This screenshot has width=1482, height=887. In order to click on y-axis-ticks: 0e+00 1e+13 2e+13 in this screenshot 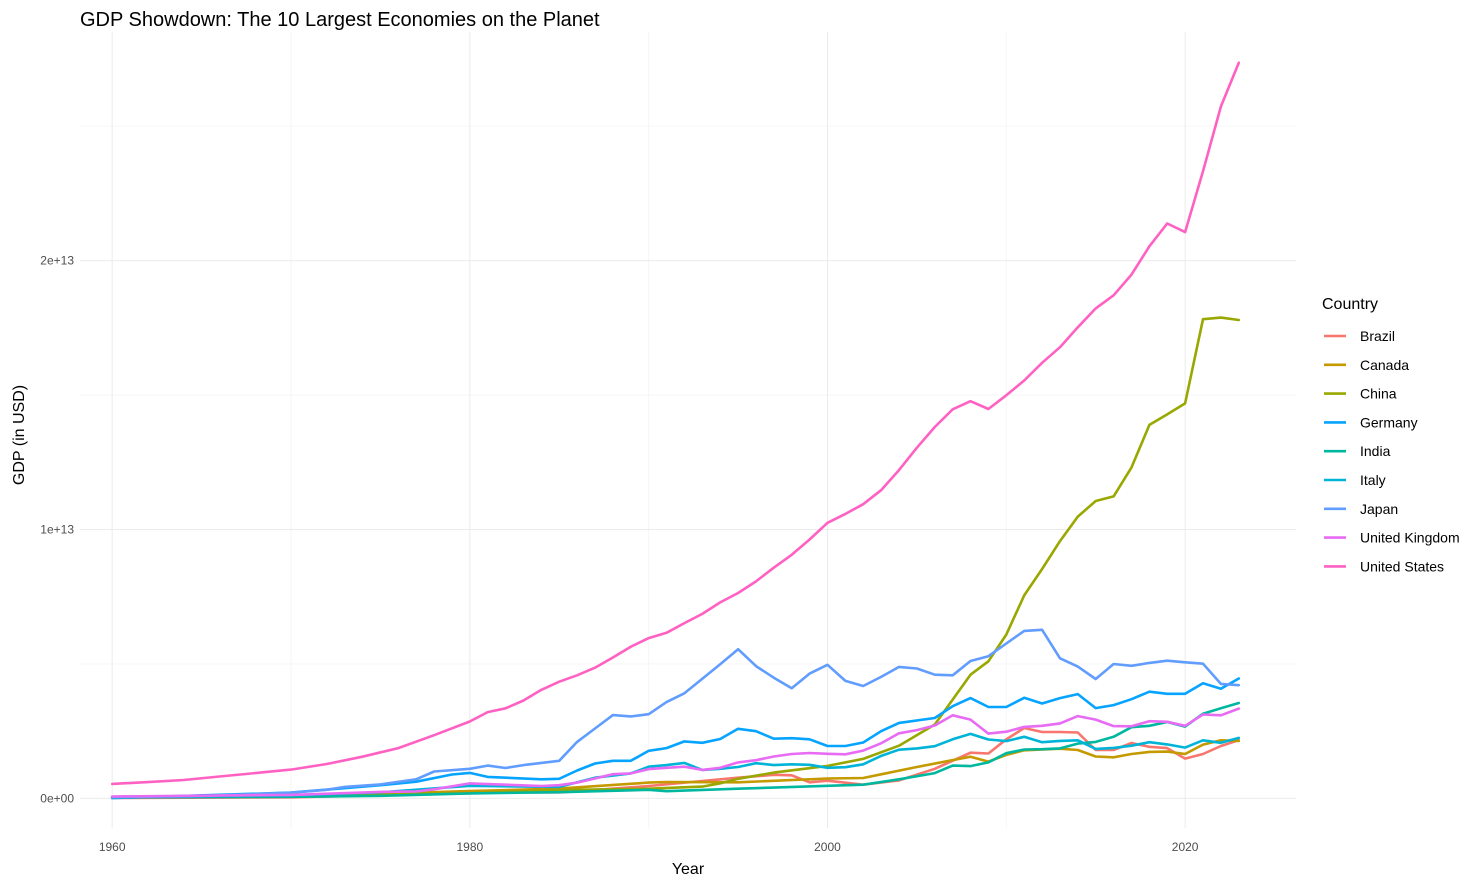, I will do `click(57, 530)`.